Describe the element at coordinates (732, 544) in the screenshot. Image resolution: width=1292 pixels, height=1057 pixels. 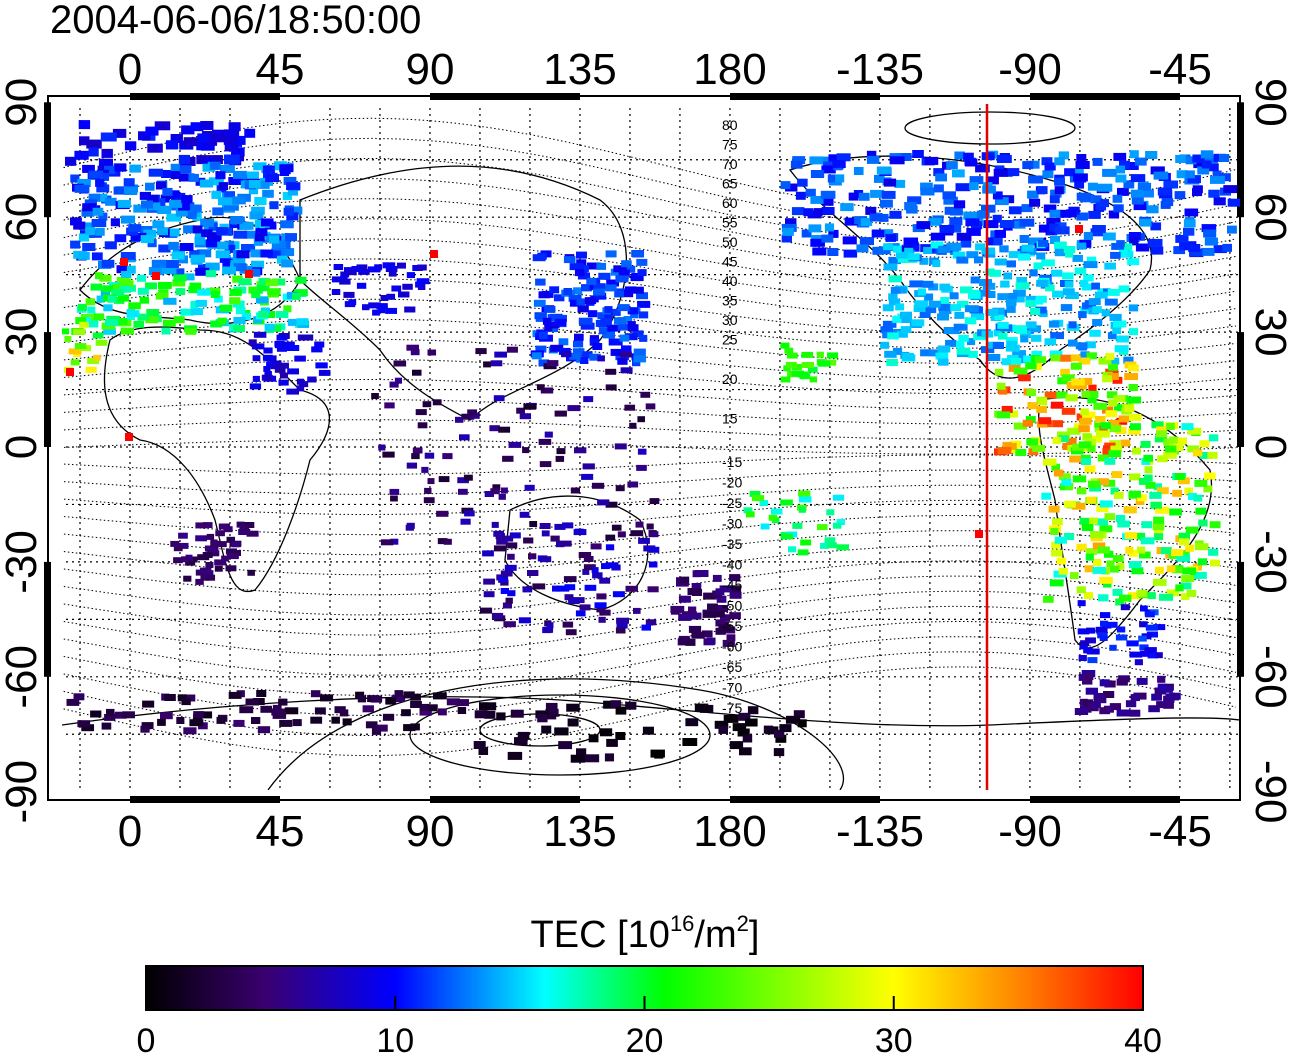
I see `contour-label: -35` at that location.